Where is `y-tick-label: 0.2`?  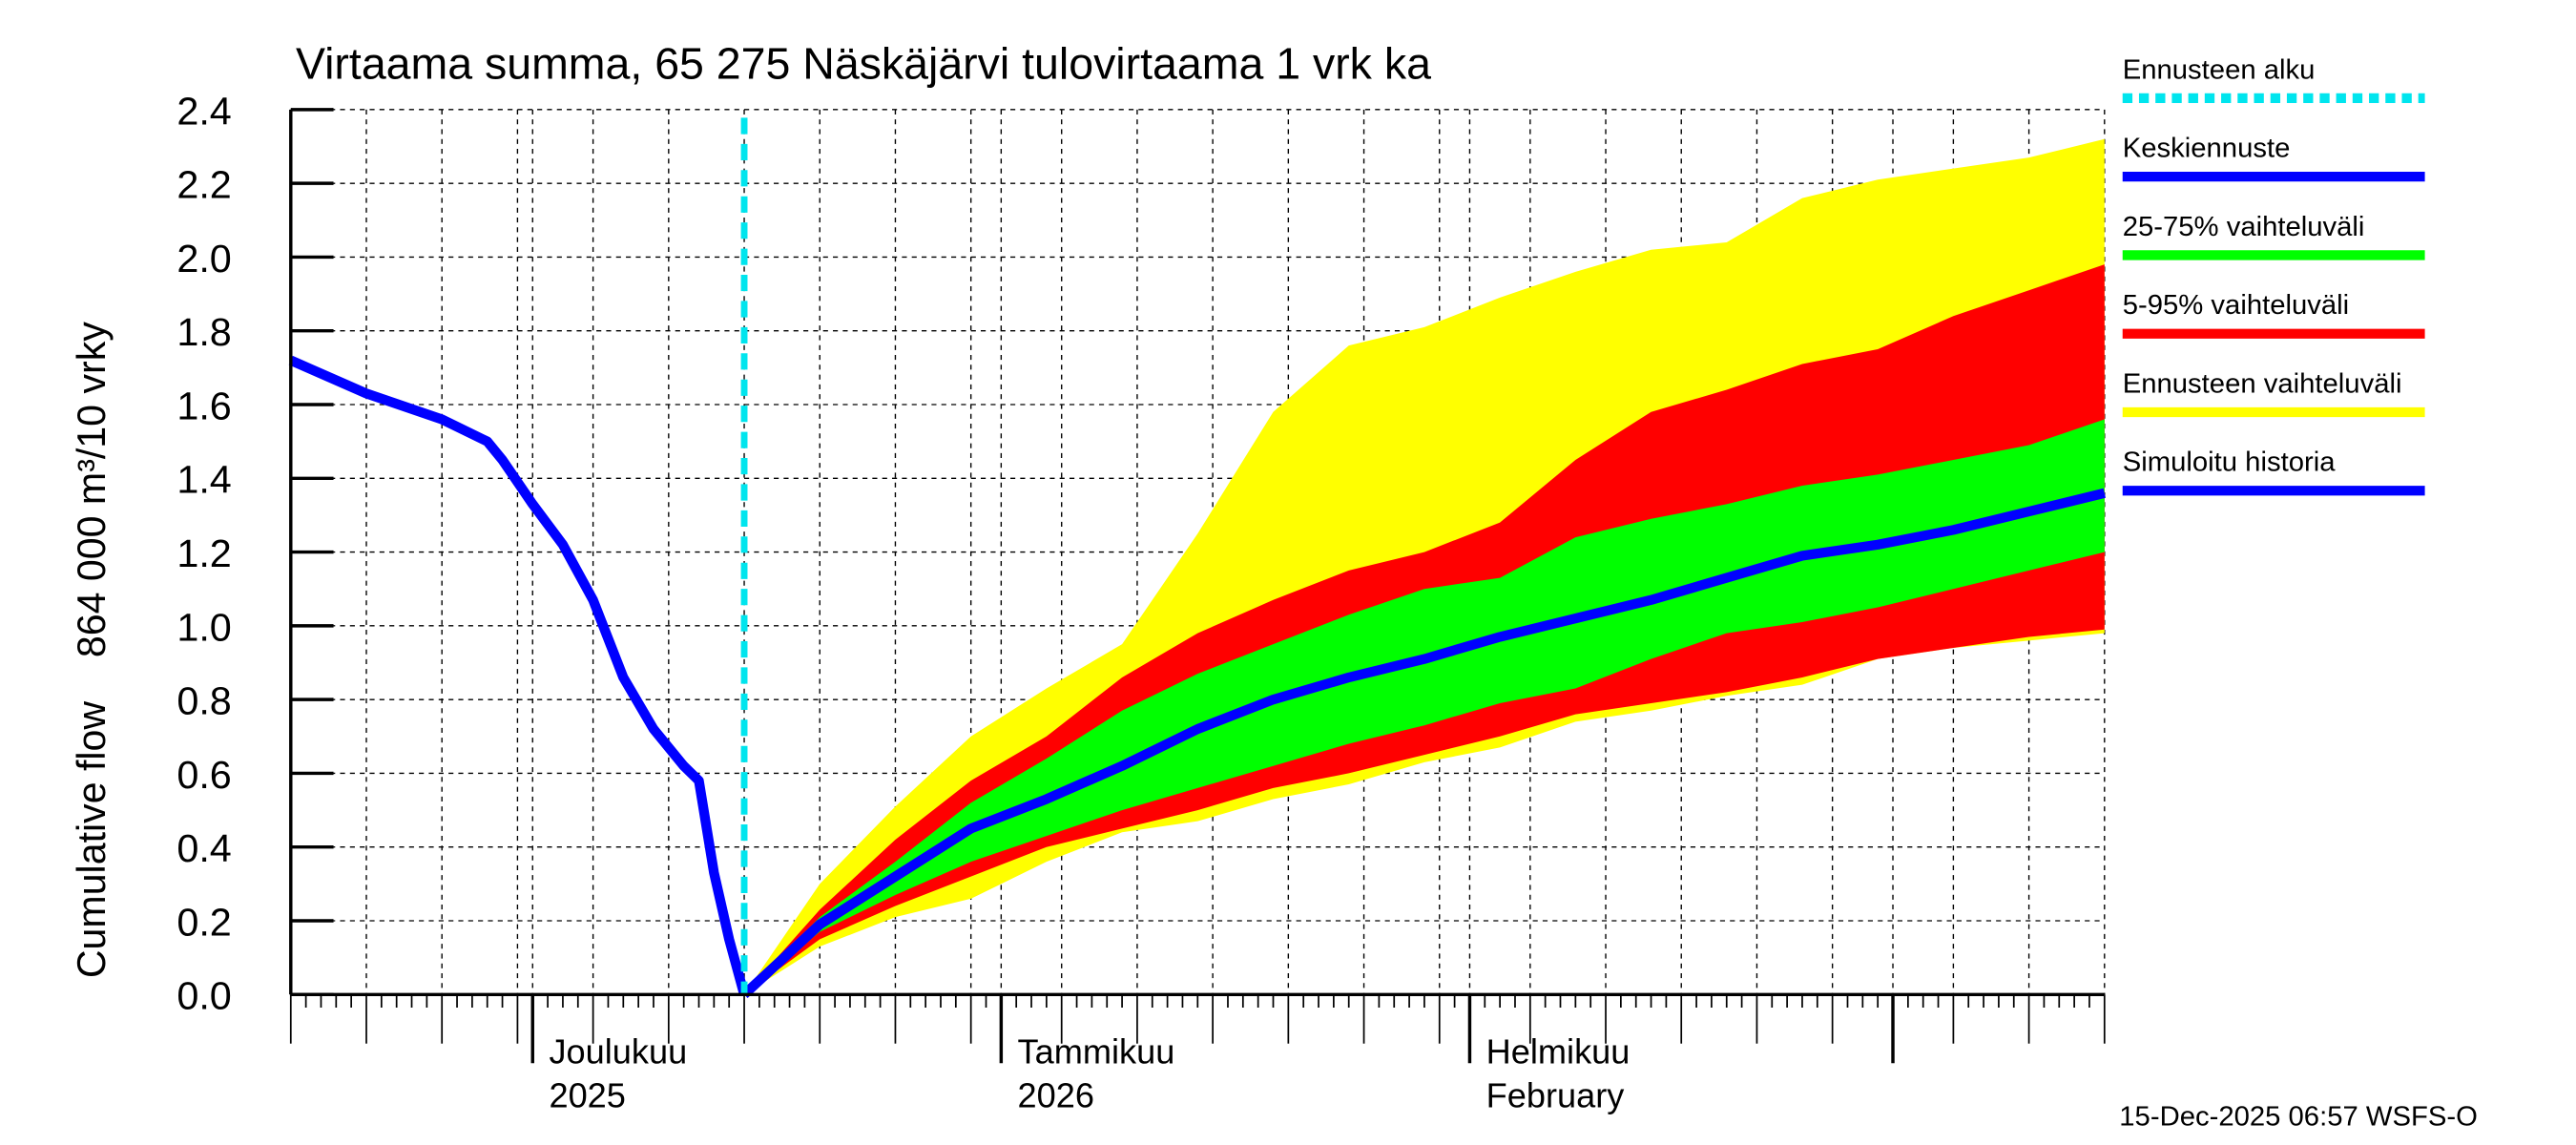
y-tick-label: 0.2 is located at coordinates (204, 923).